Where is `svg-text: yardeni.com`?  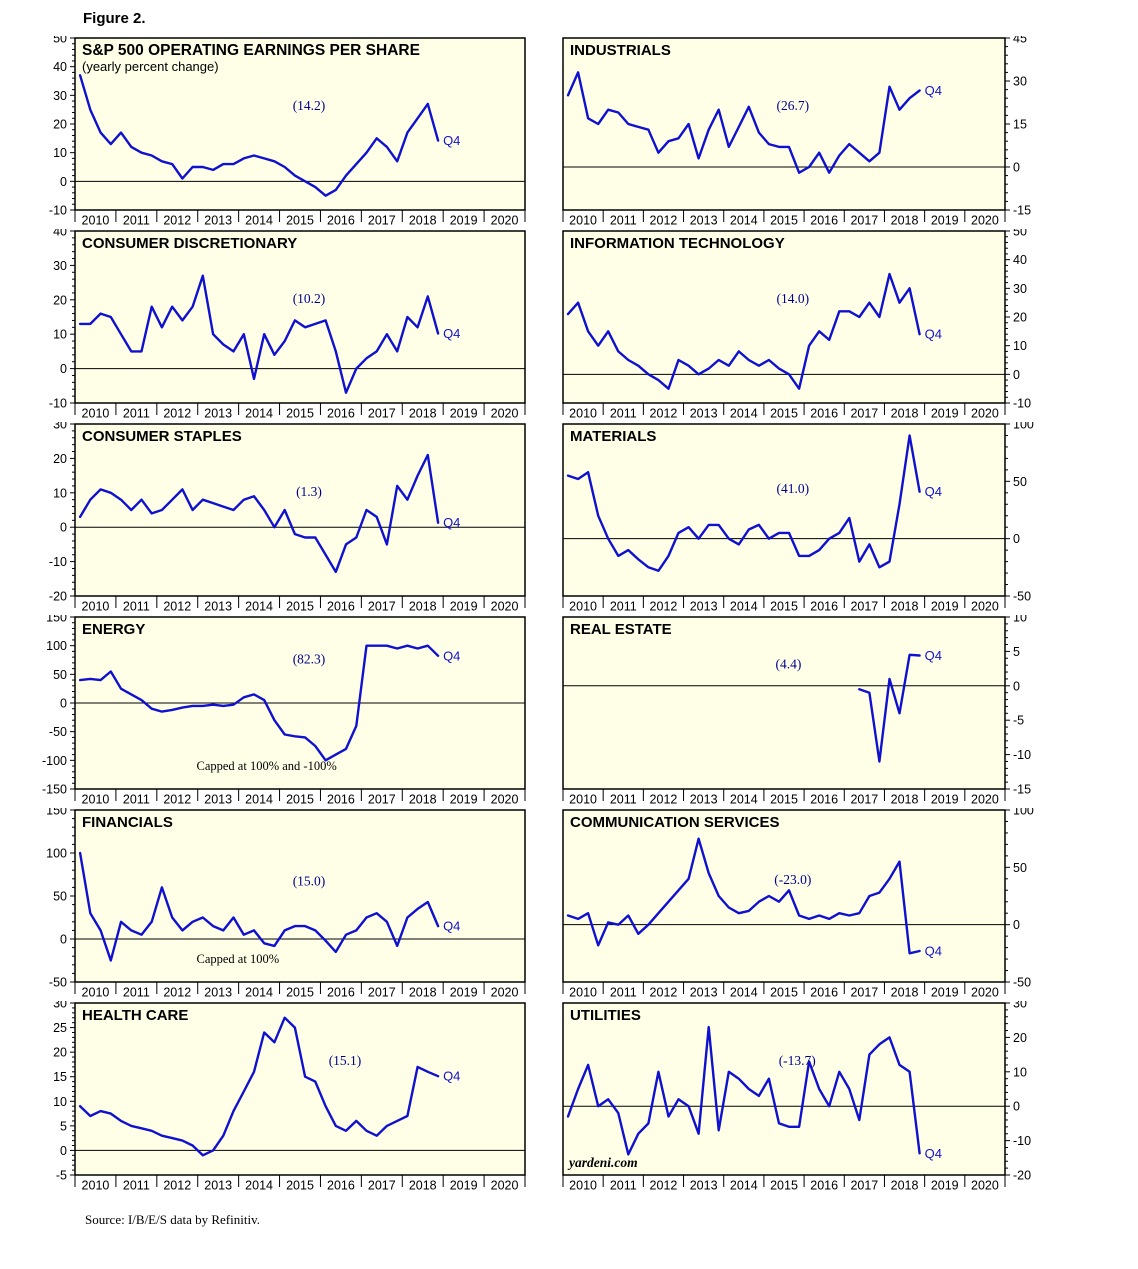
svg-text: yardeni.com is located at coordinates (602, 1162).